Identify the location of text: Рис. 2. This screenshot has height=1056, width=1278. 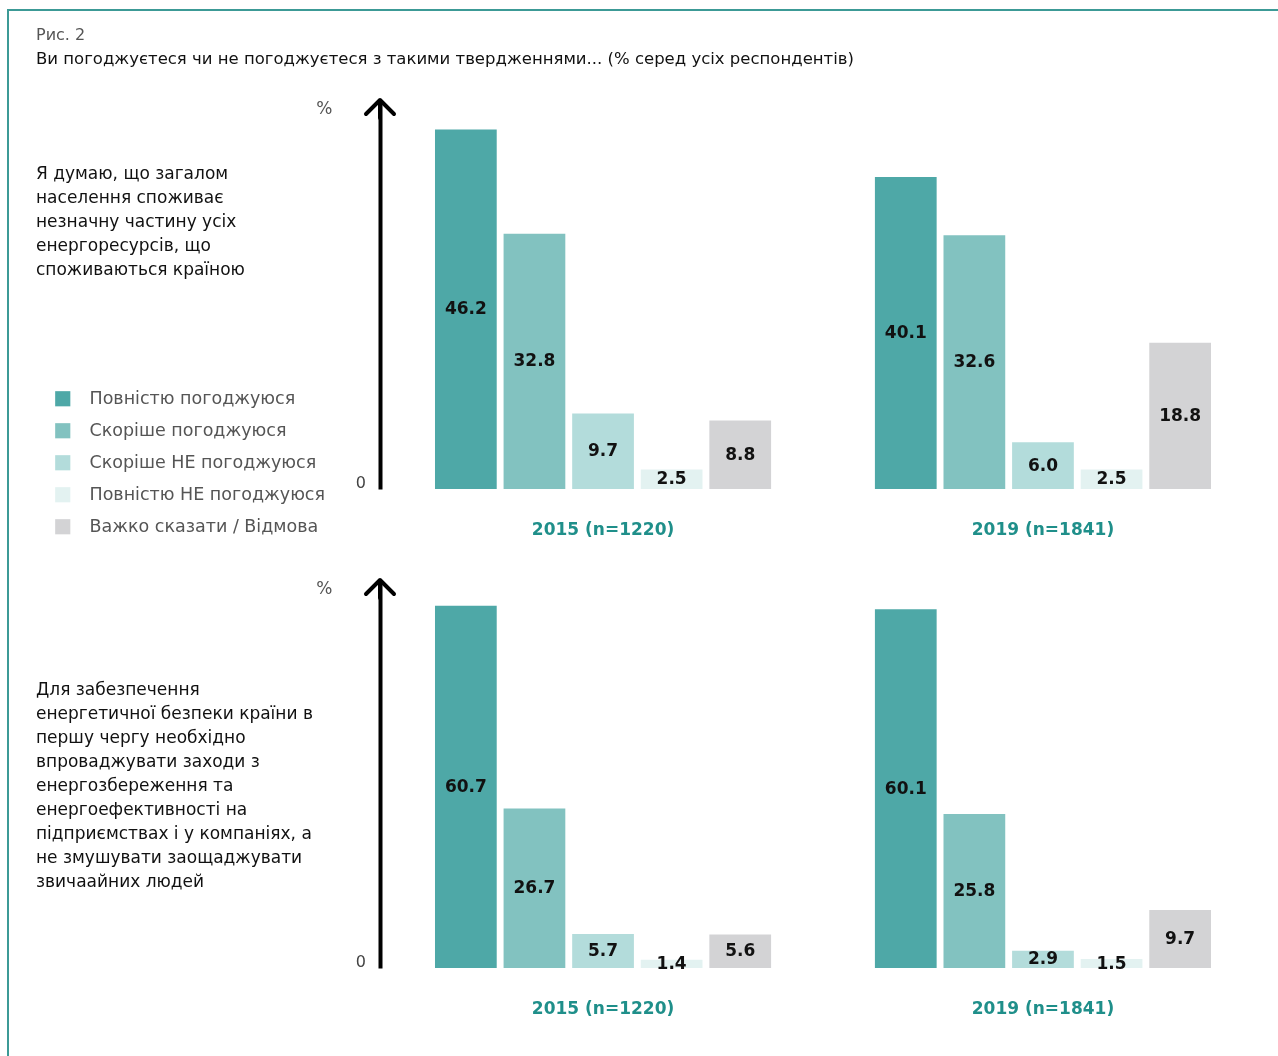
(61, 34).